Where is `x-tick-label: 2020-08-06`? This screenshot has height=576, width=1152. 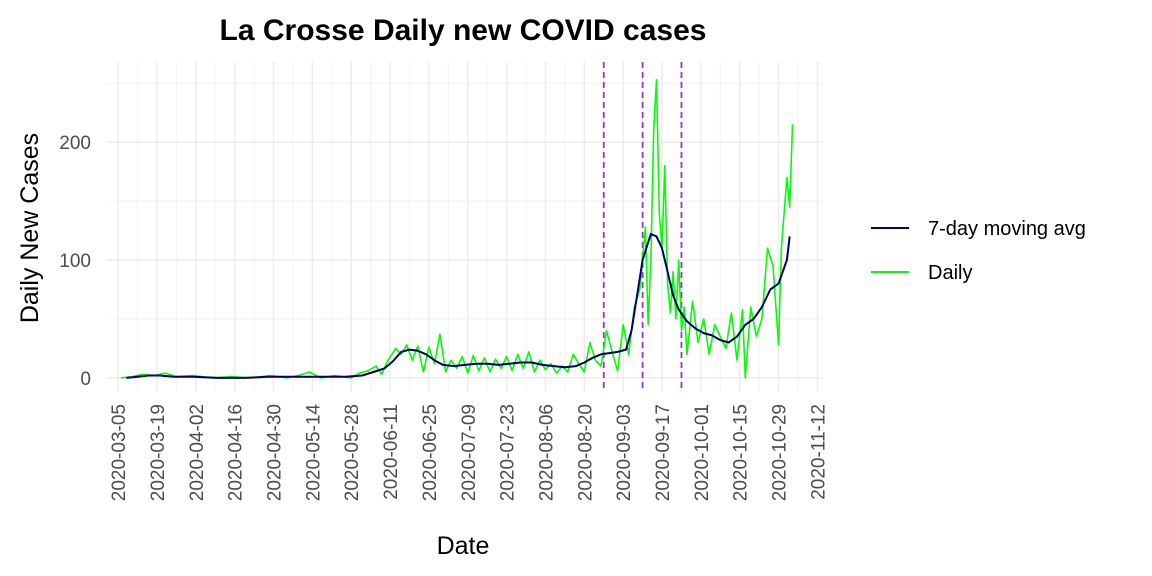
x-tick-label: 2020-08-06 is located at coordinates (546, 452).